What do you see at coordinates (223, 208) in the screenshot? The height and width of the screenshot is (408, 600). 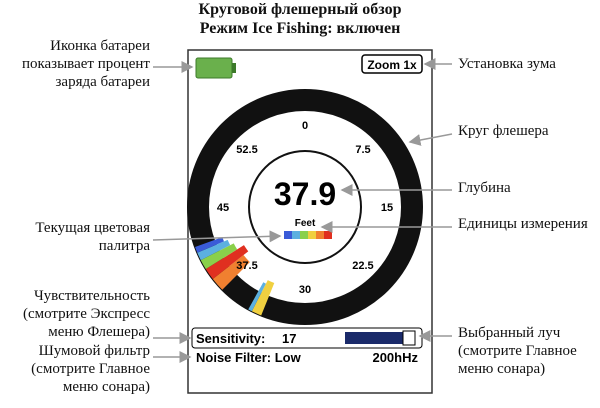 I see `dial-label: 45` at bounding box center [223, 208].